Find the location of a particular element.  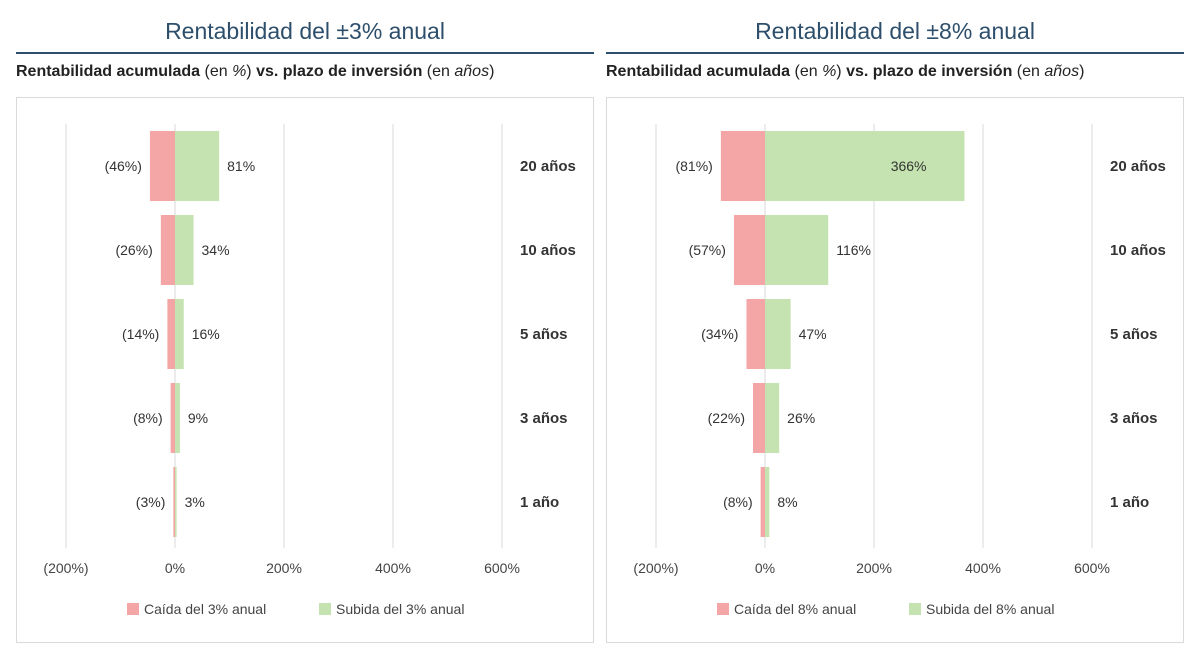

panel-title: Rentabilidad del ±8% anual is located at coordinates (895, 31).